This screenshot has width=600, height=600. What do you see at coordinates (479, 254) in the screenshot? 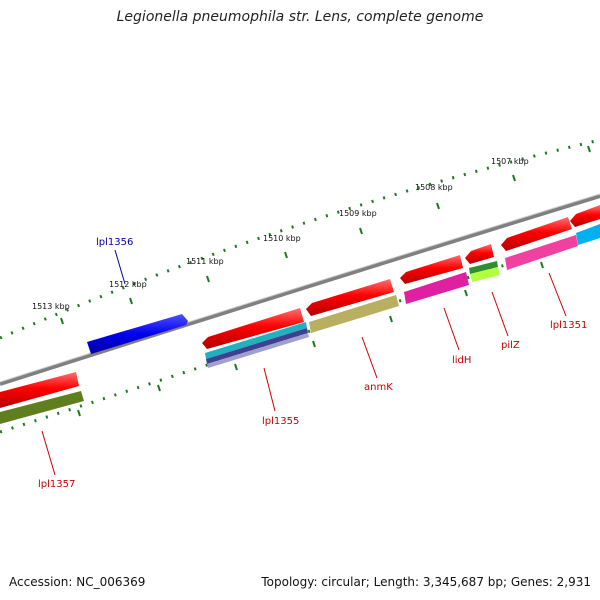
I see `gene-pilZ` at bounding box center [479, 254].